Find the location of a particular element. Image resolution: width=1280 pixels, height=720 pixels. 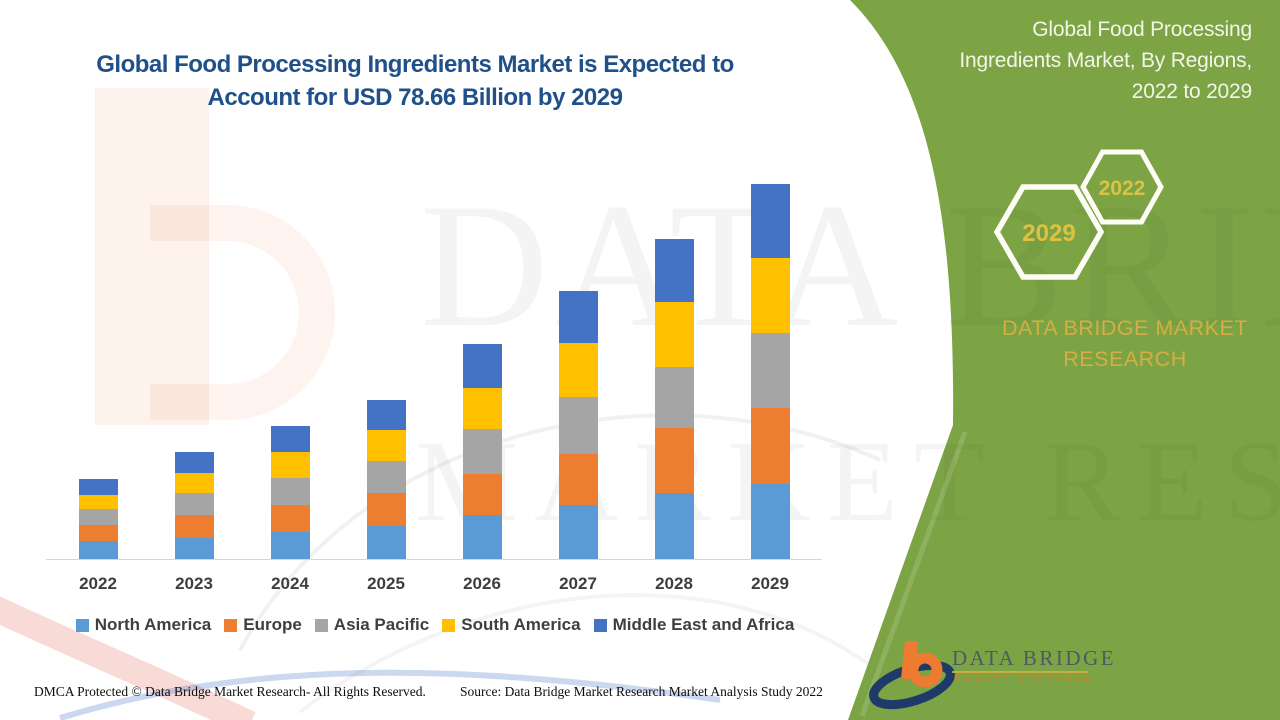

panel-title-line1: Global Food Processing is located at coordinates (1142, 29).